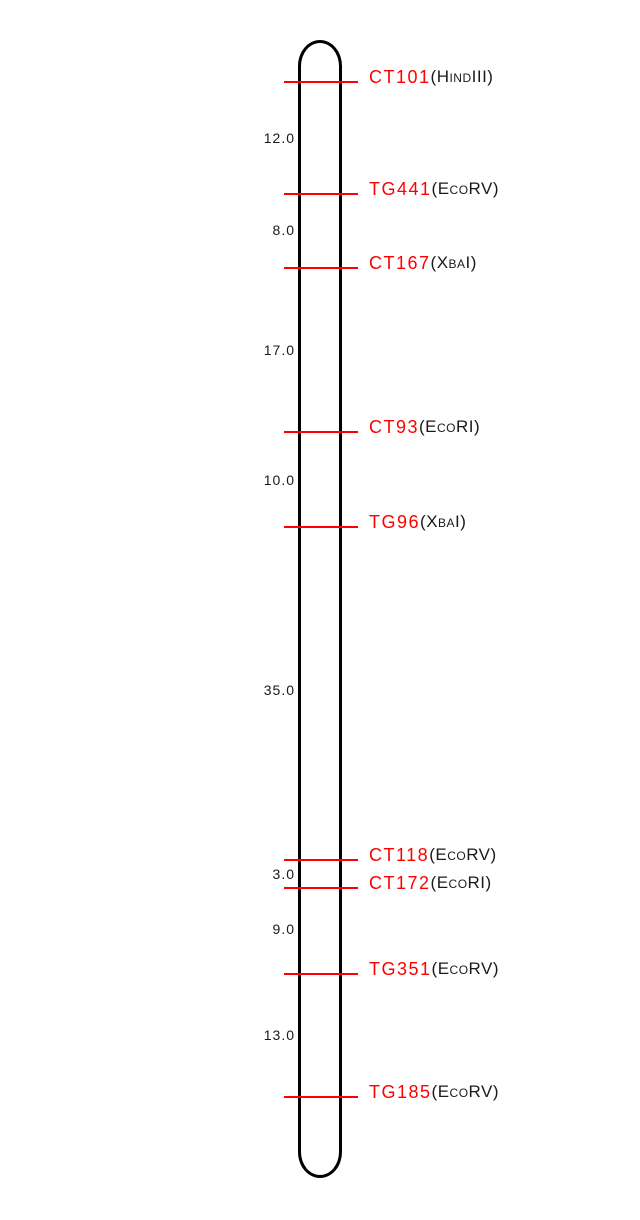 Image resolution: width=640 pixels, height=1220 pixels. Describe the element at coordinates (321, 82) in the screenshot. I see `marker-line-ct101` at that location.